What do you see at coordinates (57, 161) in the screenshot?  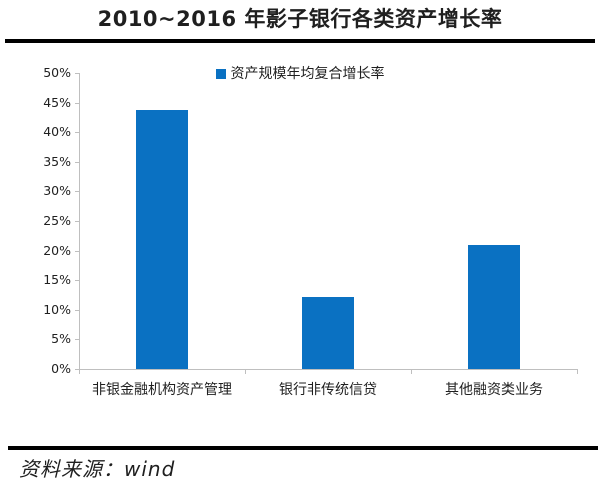 I see `y-axis-label: 35%` at bounding box center [57, 161].